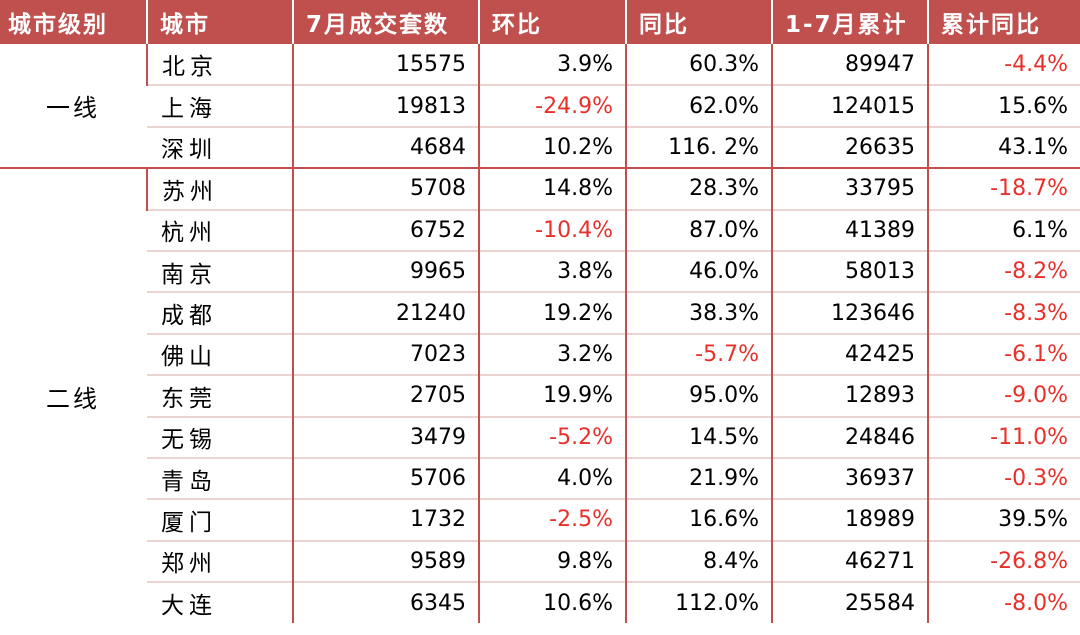  What do you see at coordinates (1003, 519) in the screenshot?
I see `ytd-yoy-cell: 39.5%` at bounding box center [1003, 519].